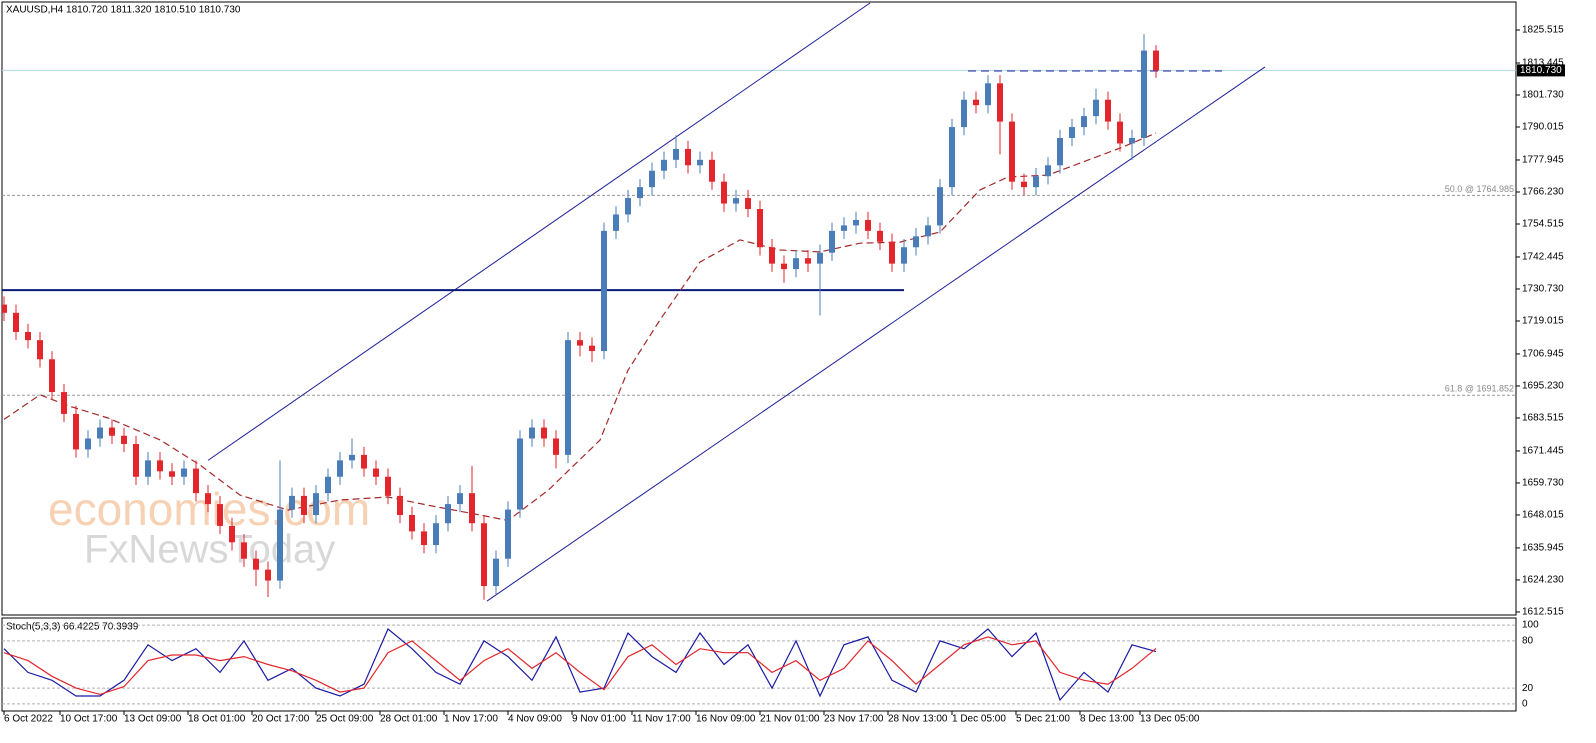 Image resolution: width=1596 pixels, height=743 pixels. Describe the element at coordinates (1543, 257) in the screenshot. I see `y-tick-label: 1742.445` at that location.